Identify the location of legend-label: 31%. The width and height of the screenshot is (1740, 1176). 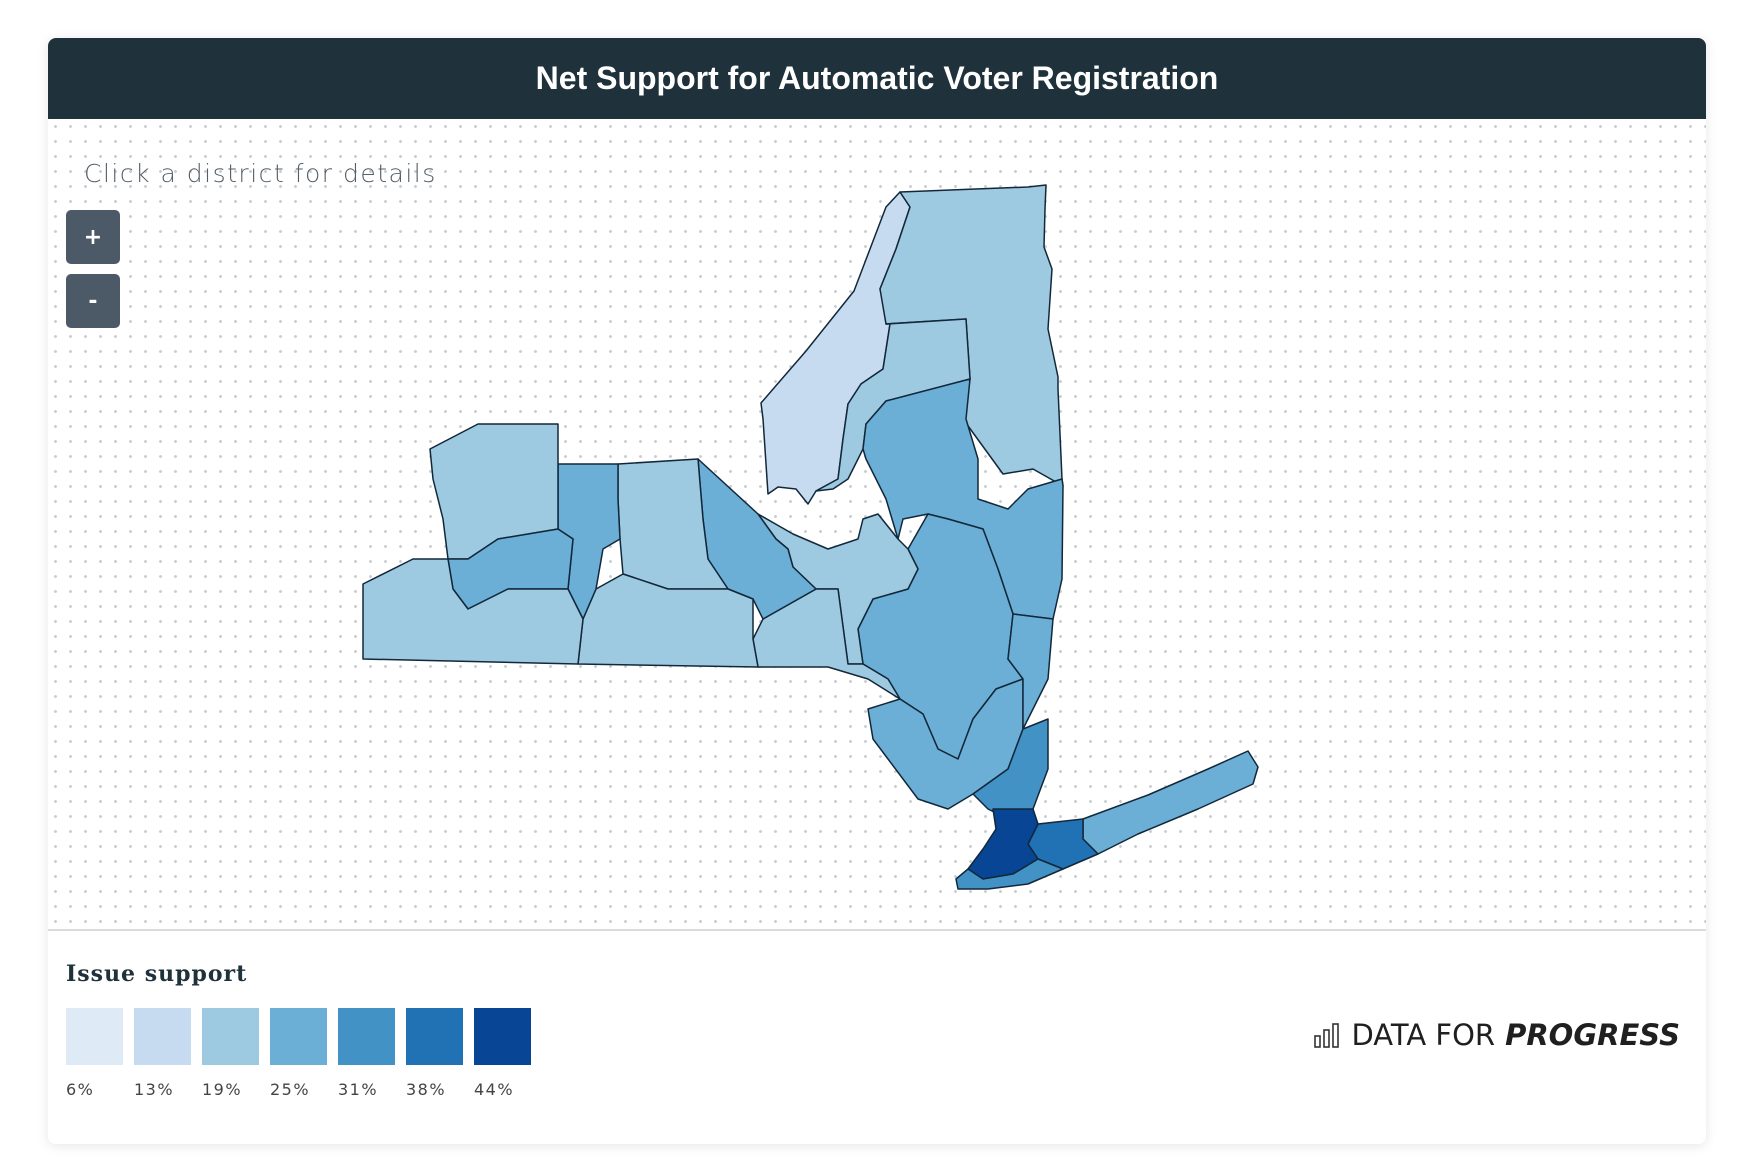
(358, 1089).